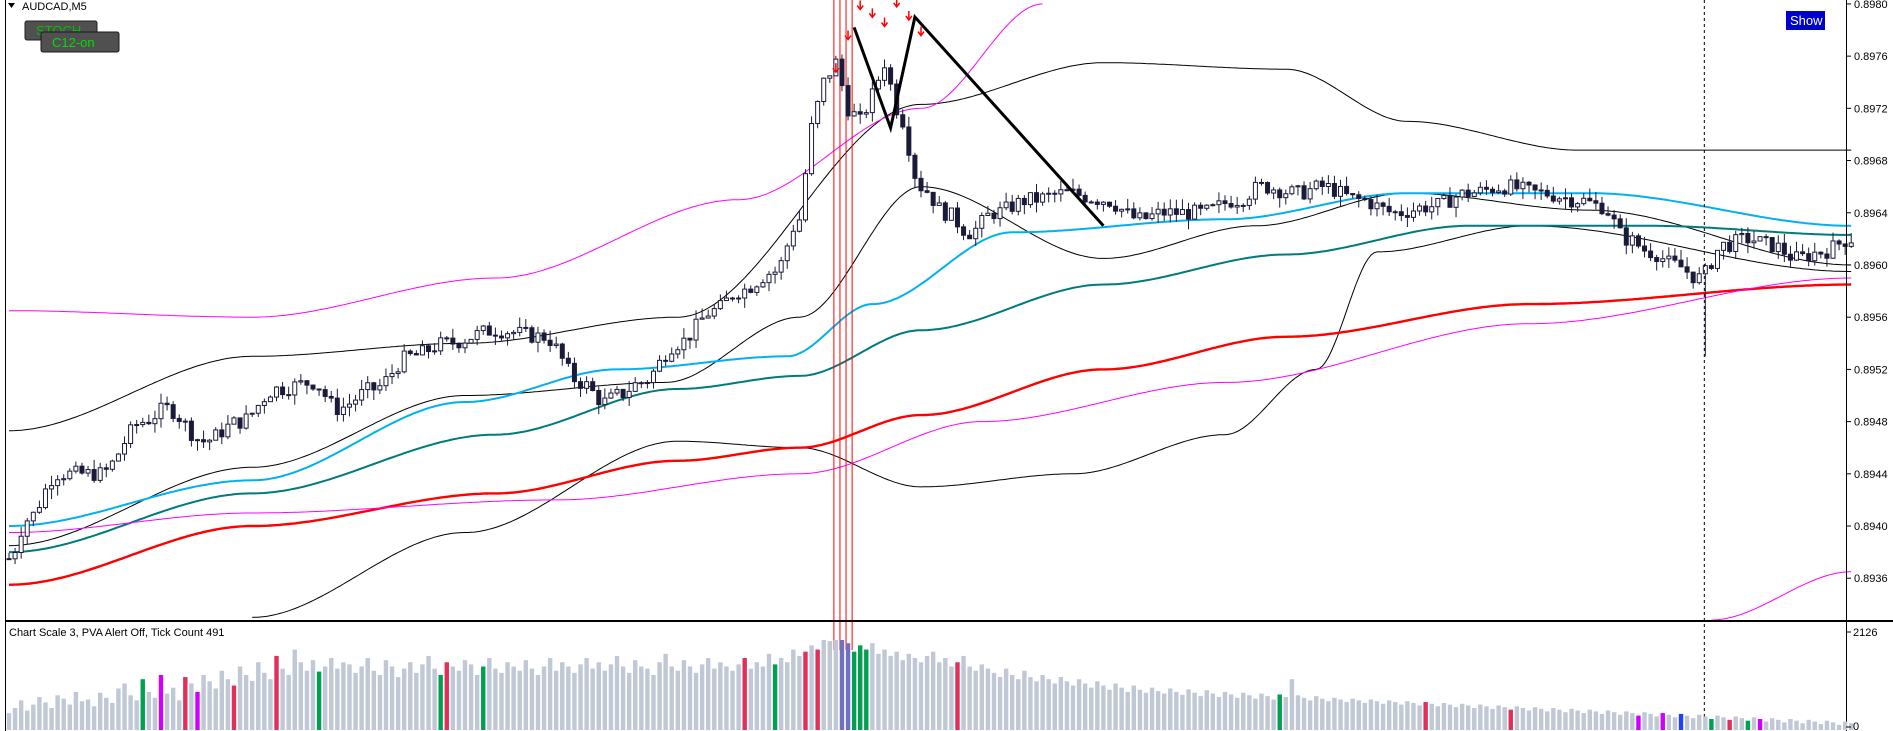 The height and width of the screenshot is (731, 1893). I want to click on down-arrow-head, so click(921, 34).